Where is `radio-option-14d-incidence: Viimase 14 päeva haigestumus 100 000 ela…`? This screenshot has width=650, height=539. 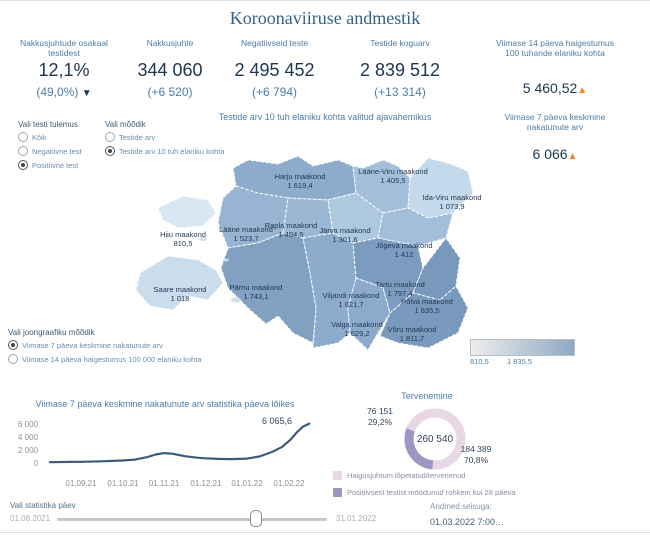 radio-option-14d-incidence: Viimase 14 päeva haigestumus 100 000 ela… is located at coordinates (105, 359).